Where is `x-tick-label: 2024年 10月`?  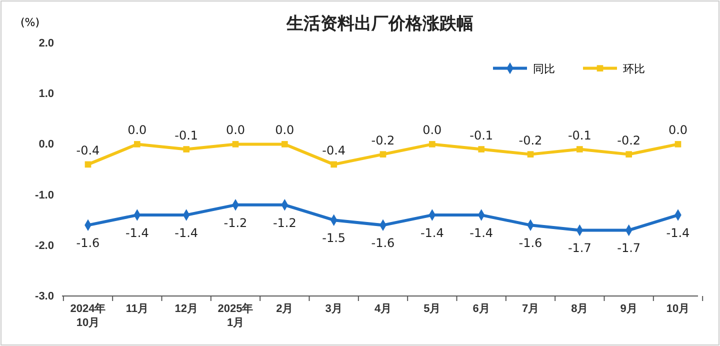 x-tick-label: 2024年 10月 is located at coordinates (88, 315).